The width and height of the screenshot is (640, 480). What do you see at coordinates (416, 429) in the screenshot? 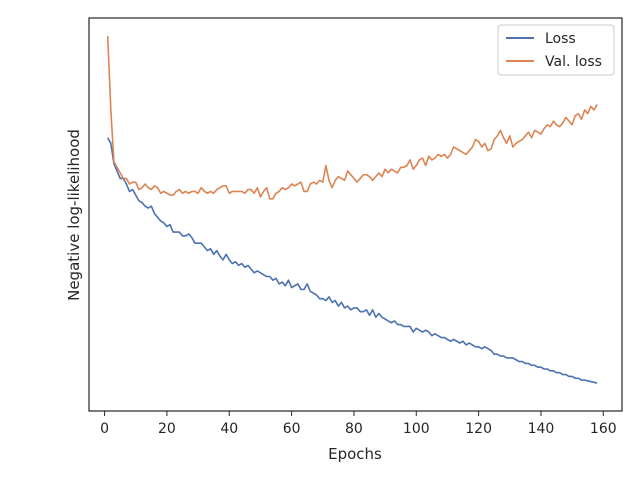
I see `x-tick-label: 100` at bounding box center [416, 429].